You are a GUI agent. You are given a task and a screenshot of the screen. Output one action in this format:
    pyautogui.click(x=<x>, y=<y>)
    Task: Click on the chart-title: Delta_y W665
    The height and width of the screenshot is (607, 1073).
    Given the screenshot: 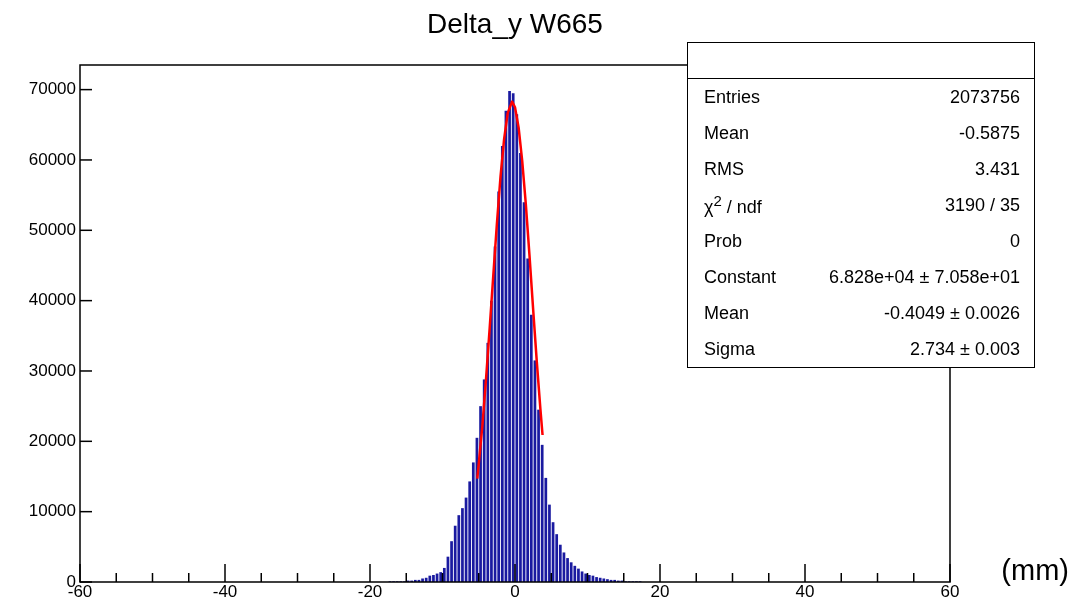 What is the action you would take?
    pyautogui.click(x=515, y=24)
    